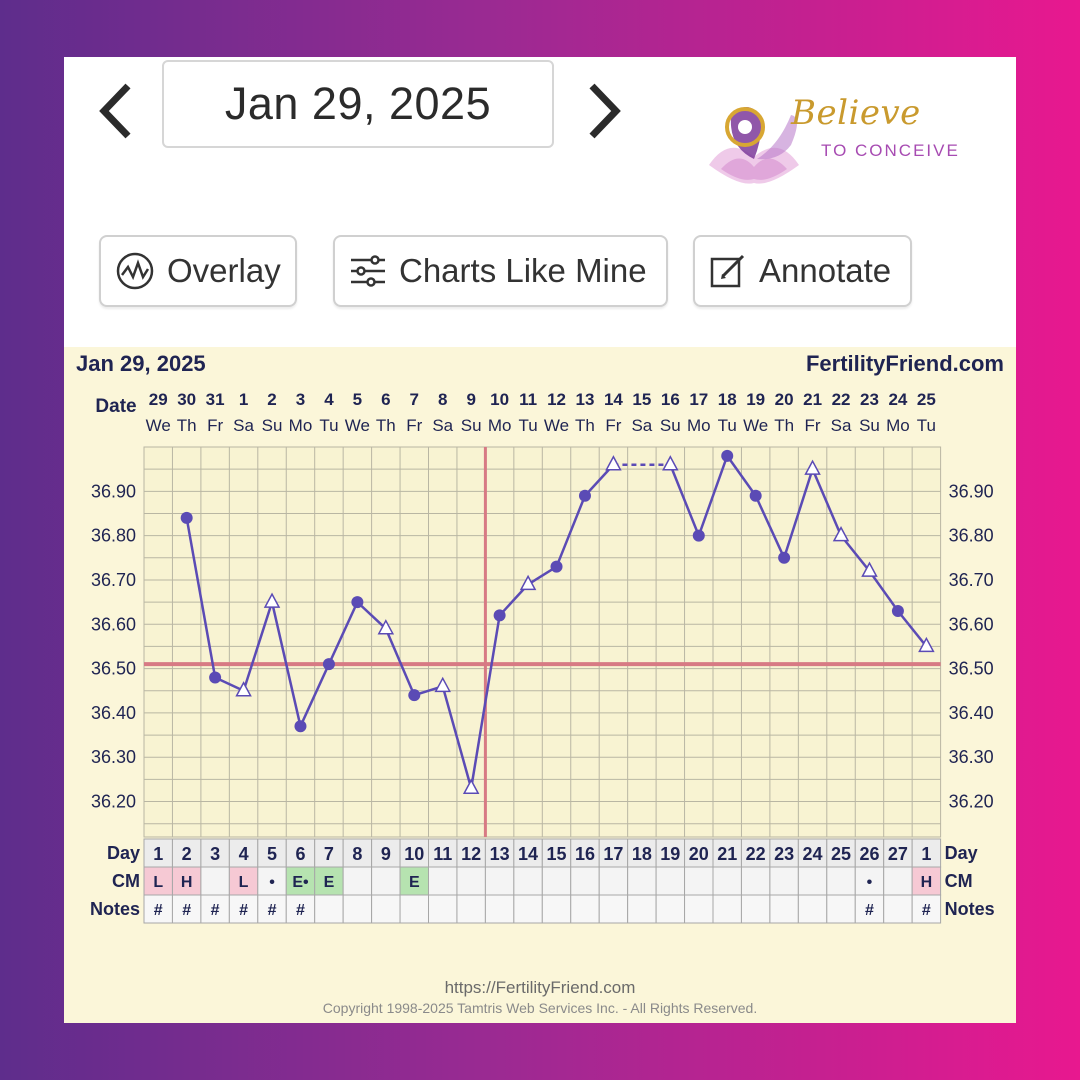  What do you see at coordinates (271, 399) in the screenshot?
I see `date-tick-label: 2` at bounding box center [271, 399].